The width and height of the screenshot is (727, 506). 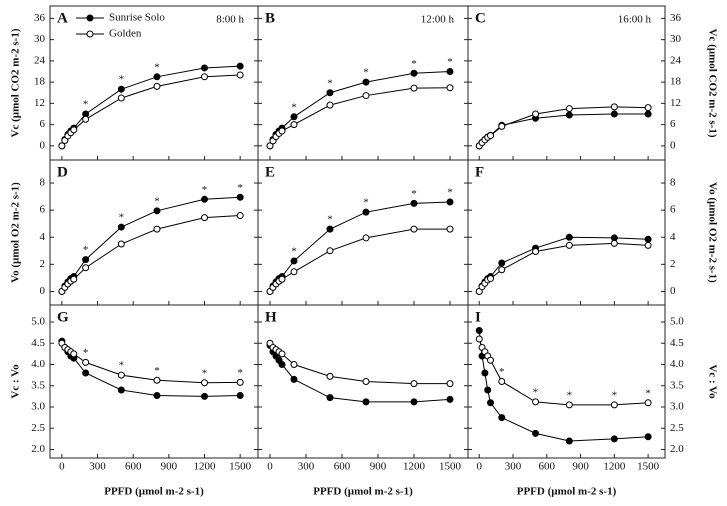 What do you see at coordinates (43, 183) in the screenshot?
I see `y-tick-label: 8` at bounding box center [43, 183].